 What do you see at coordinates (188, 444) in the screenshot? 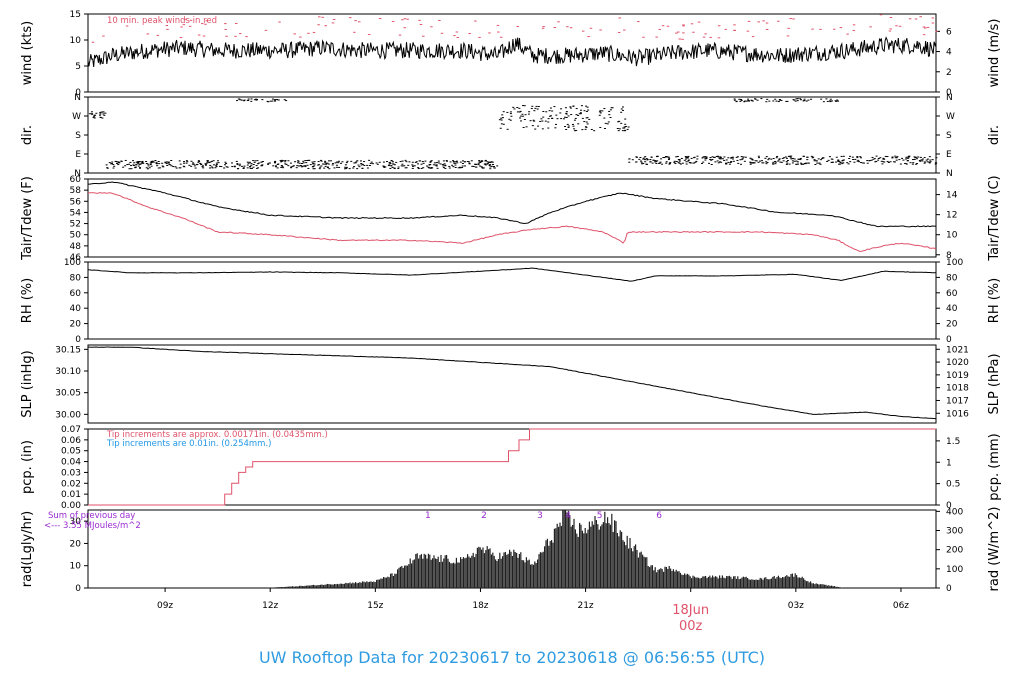
I see `pcp-annotation-2: Tip increments are 0.01in. (0.254mm.)` at bounding box center [188, 444].